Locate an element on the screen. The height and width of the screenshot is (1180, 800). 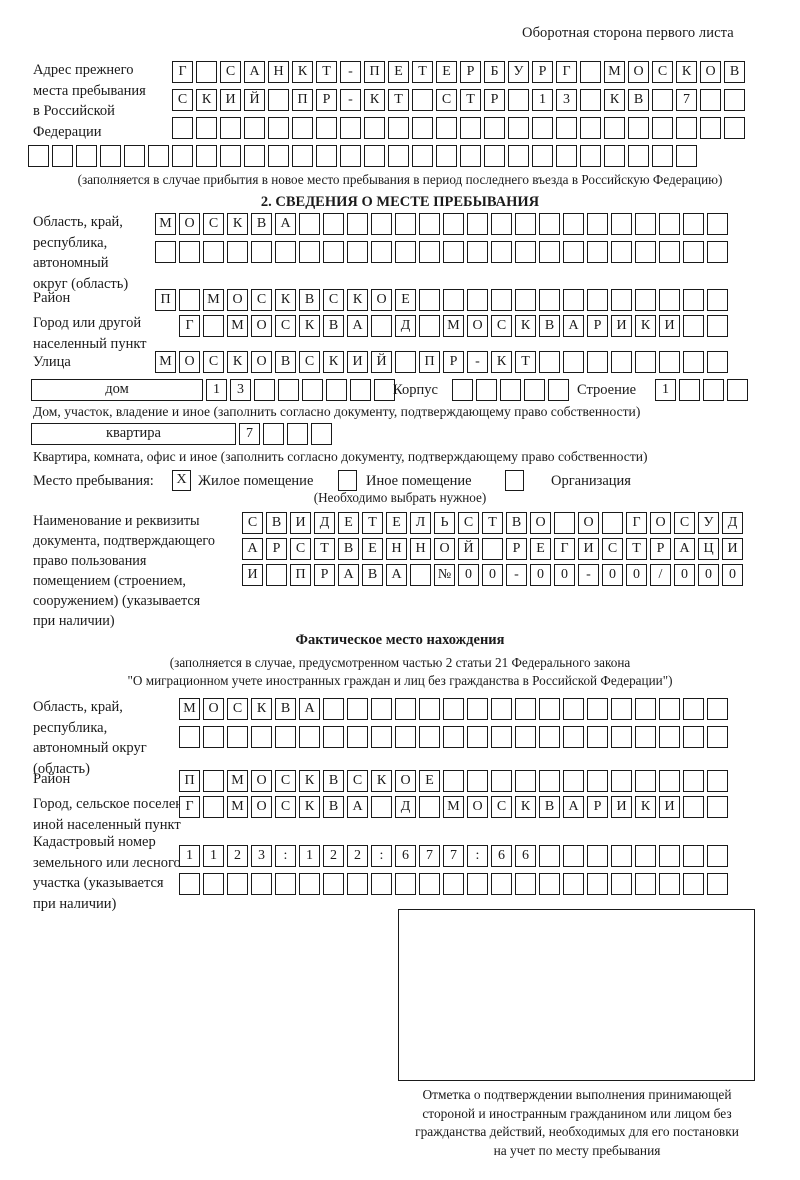
form-cell: Г is located at coordinates (189, 807).